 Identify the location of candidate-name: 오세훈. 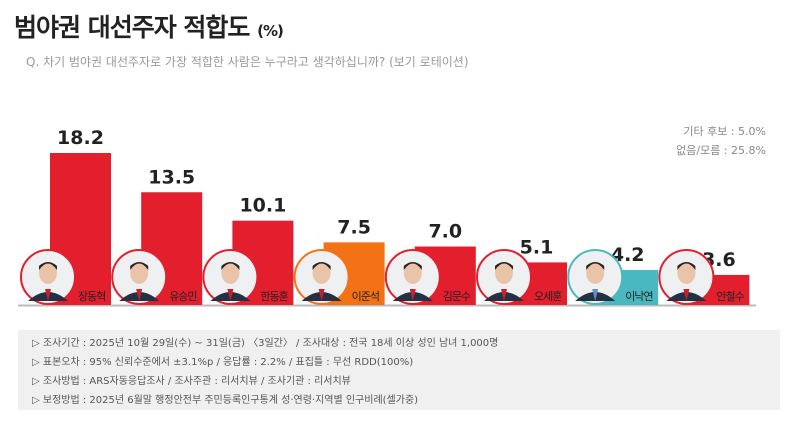
(548, 296).